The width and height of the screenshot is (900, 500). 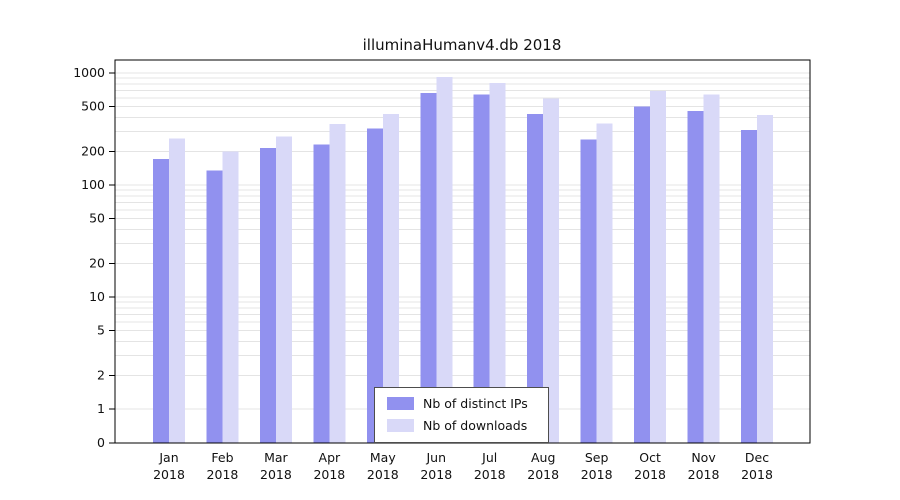 I want to click on y-tick-label: 500, so click(x=93, y=106).